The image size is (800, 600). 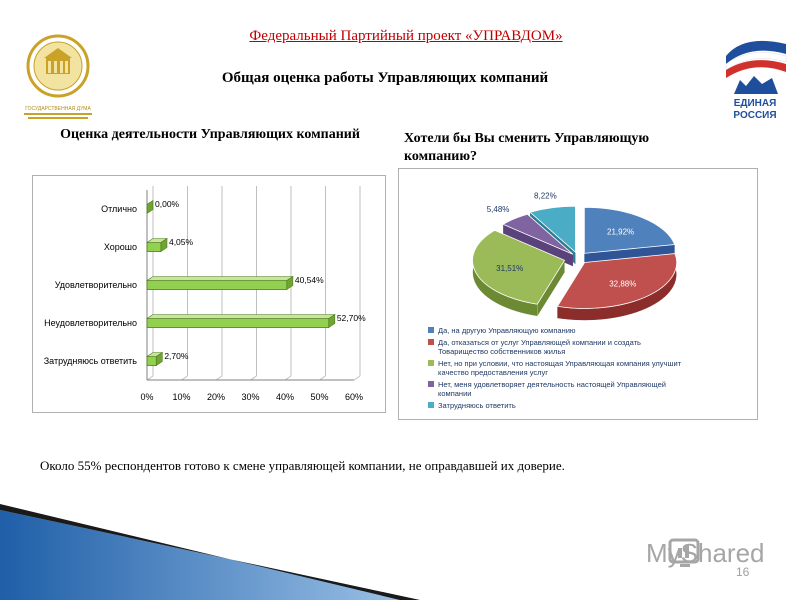 What do you see at coordinates (755, 103) in the screenshot?
I see `party-logo-text-1: ЕДИНАЯ` at bounding box center [755, 103].